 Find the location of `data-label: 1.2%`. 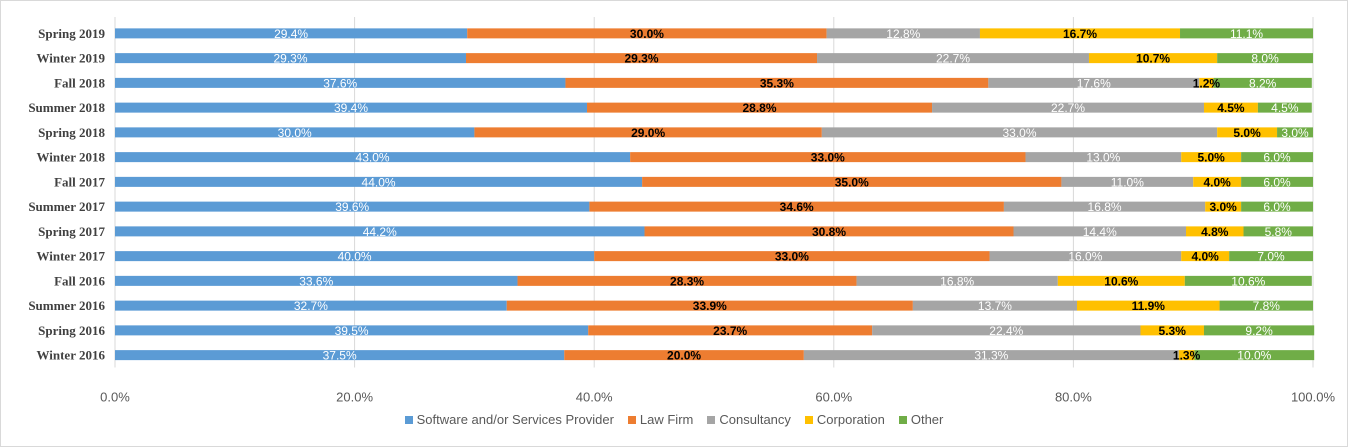

data-label: 1.2% is located at coordinates (1207, 83).